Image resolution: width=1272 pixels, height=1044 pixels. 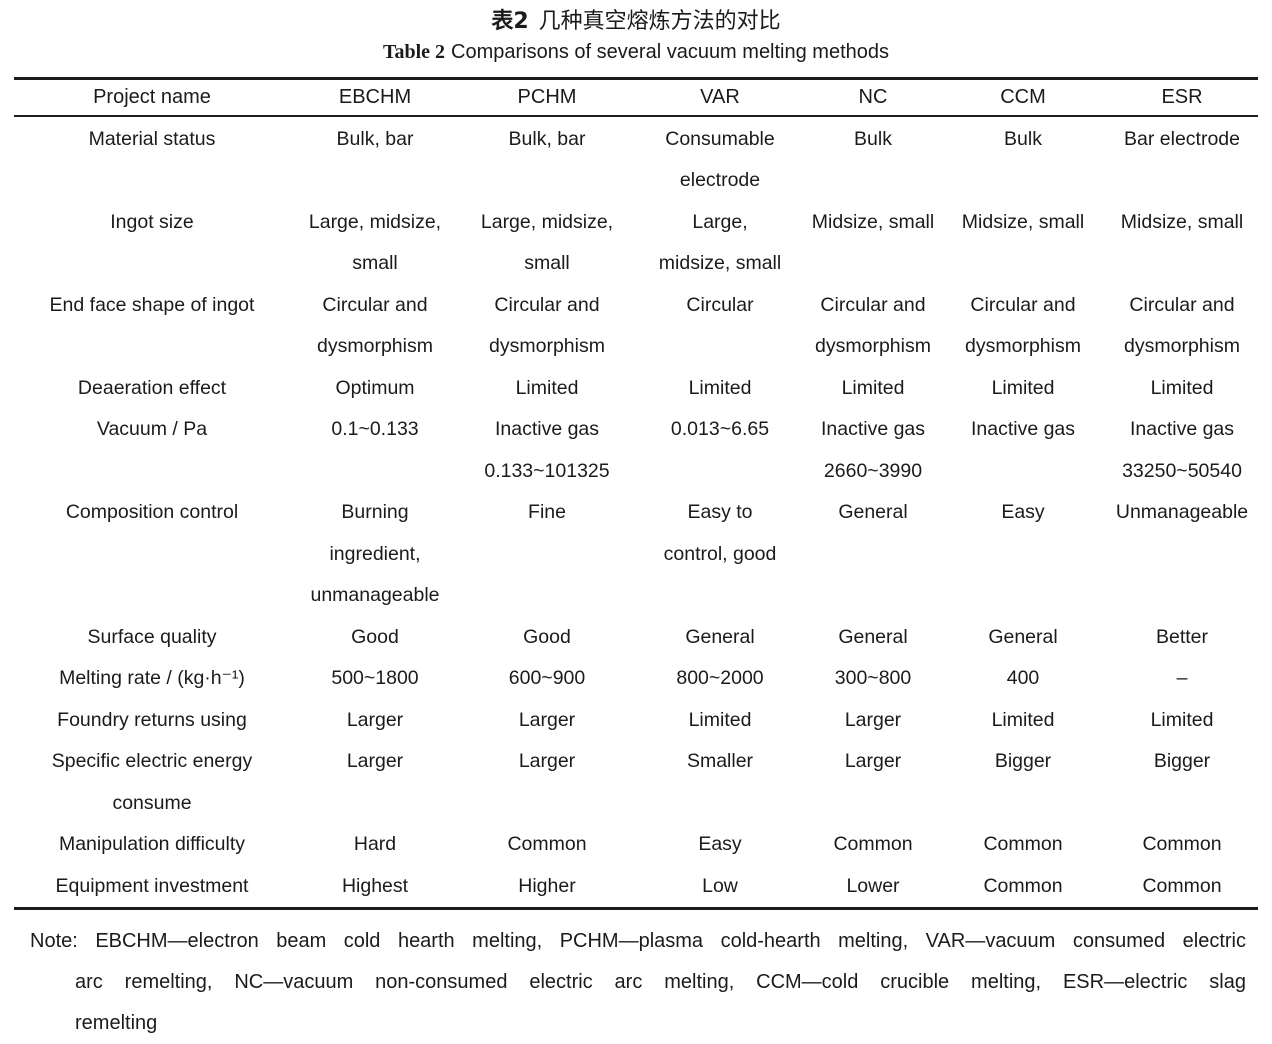 What do you see at coordinates (375, 97) in the screenshot?
I see `column-header: EBCHM` at bounding box center [375, 97].